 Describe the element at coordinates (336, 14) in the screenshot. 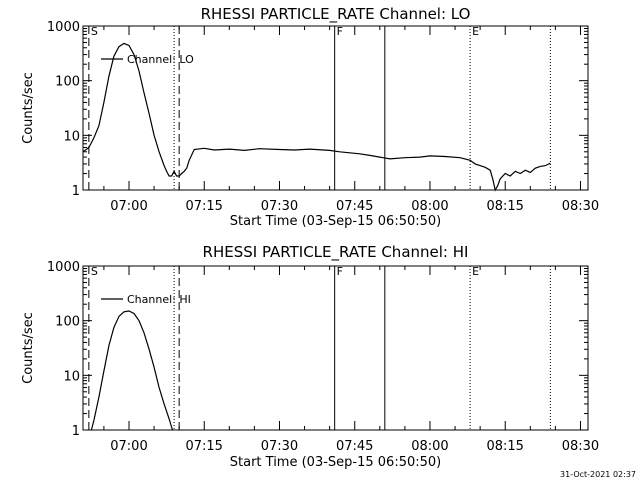

I see `chart-title: RHESSI PARTICLE_RATE Channel: LO` at that location.